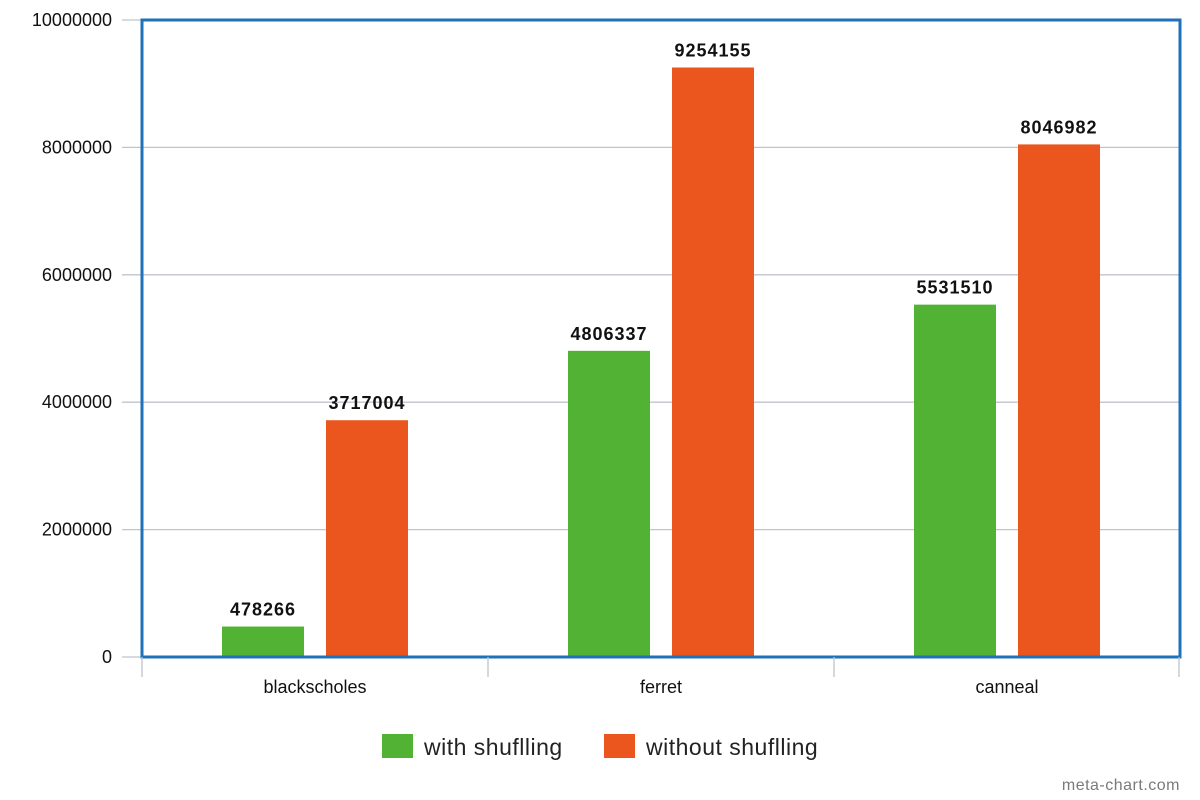 The width and height of the screenshot is (1200, 800). Describe the element at coordinates (1121, 785) in the screenshot. I see `watermark-text: meta-chart.com` at that location.